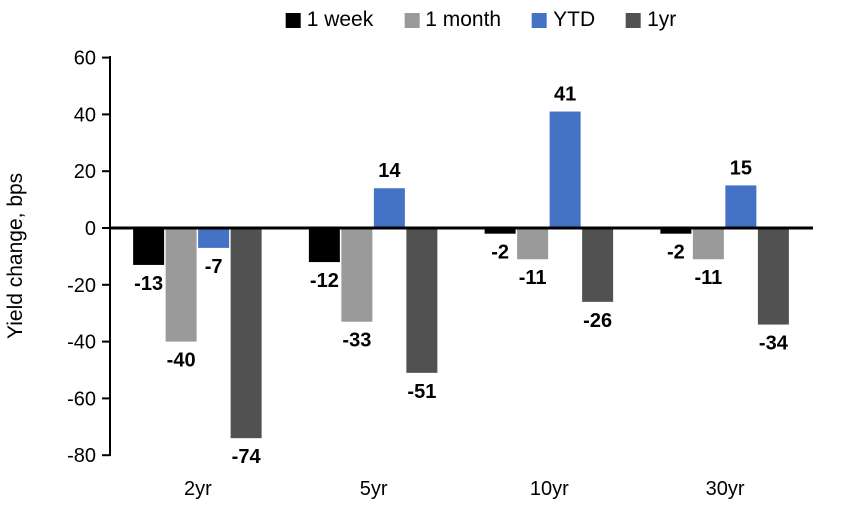 This screenshot has width=852, height=509. I want to click on bar-ytd-10yr, so click(565, 169).